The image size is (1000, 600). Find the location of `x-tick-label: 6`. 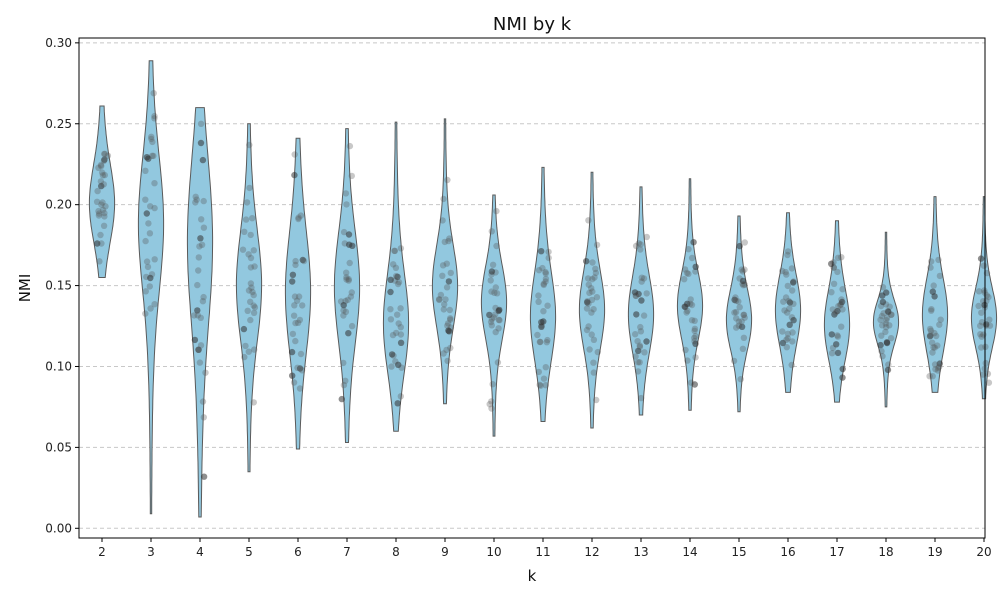

x-tick-label: 6 is located at coordinates (298, 552).